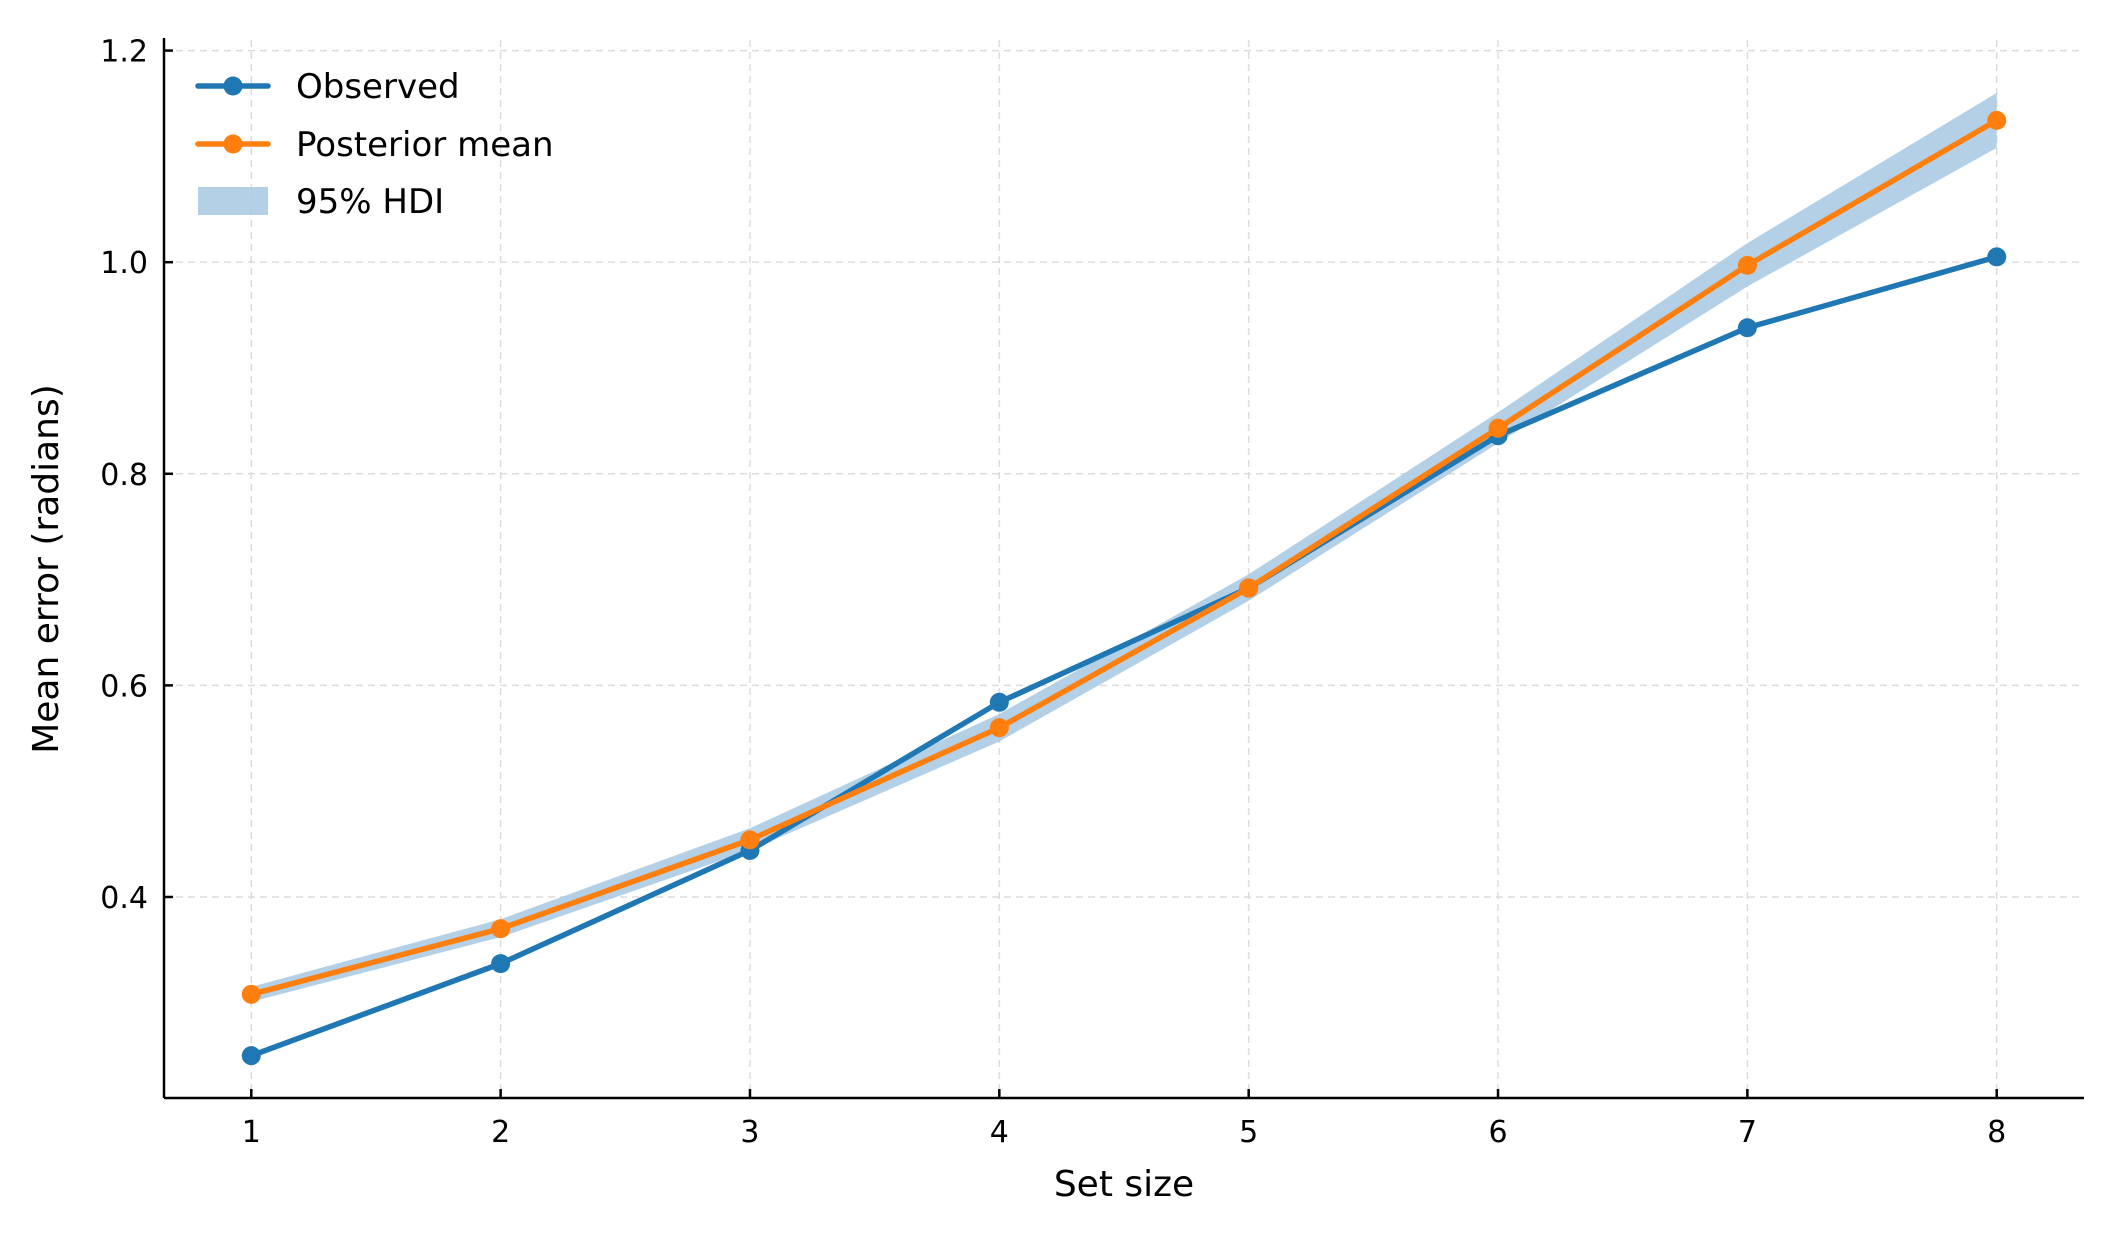  I want to click on x-axis-title: Set size, so click(1124, 1184).